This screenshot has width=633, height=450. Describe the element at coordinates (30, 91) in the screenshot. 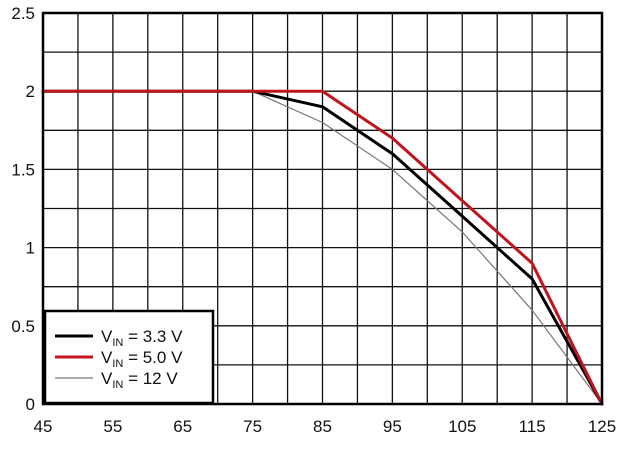

I see `y-tick-label: 2` at that location.